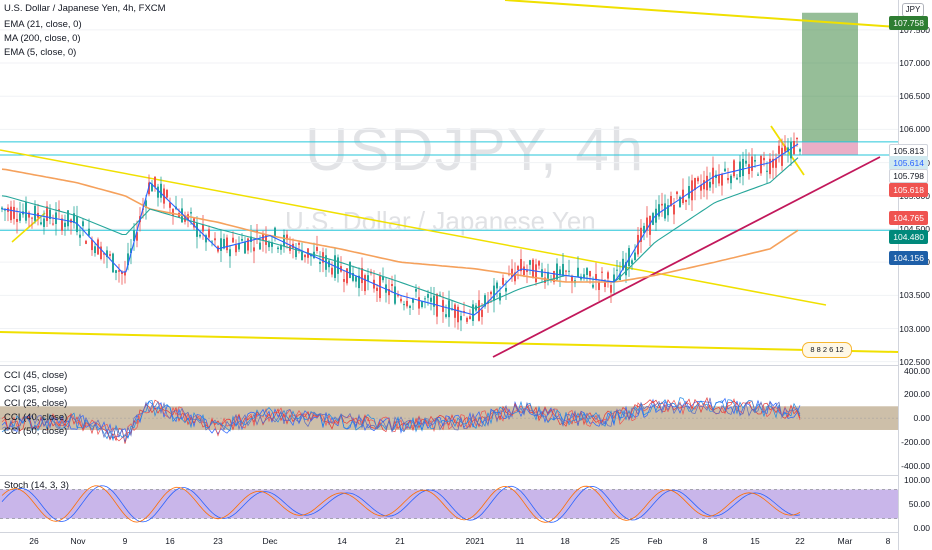  What do you see at coordinates (845, 541) in the screenshot?
I see `time-tick: Mar` at bounding box center [845, 541].